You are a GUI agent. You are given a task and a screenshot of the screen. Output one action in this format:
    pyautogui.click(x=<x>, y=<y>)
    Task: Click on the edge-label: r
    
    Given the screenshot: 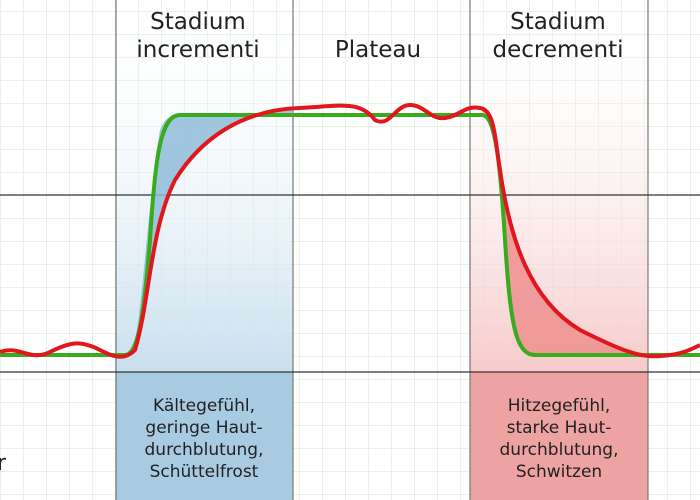 What is the action you would take?
    pyautogui.click(x=3, y=463)
    